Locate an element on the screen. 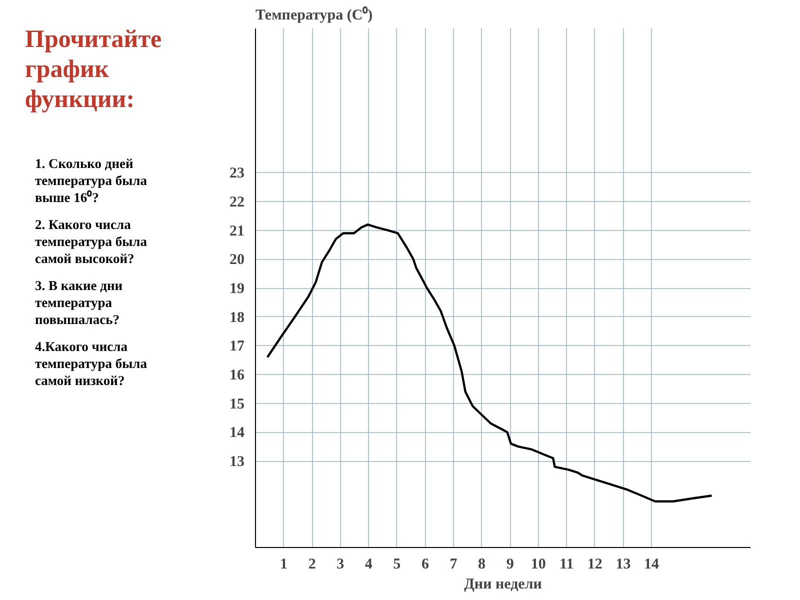 The height and width of the screenshot is (600, 800). y-tick-label: 14 is located at coordinates (237, 433).